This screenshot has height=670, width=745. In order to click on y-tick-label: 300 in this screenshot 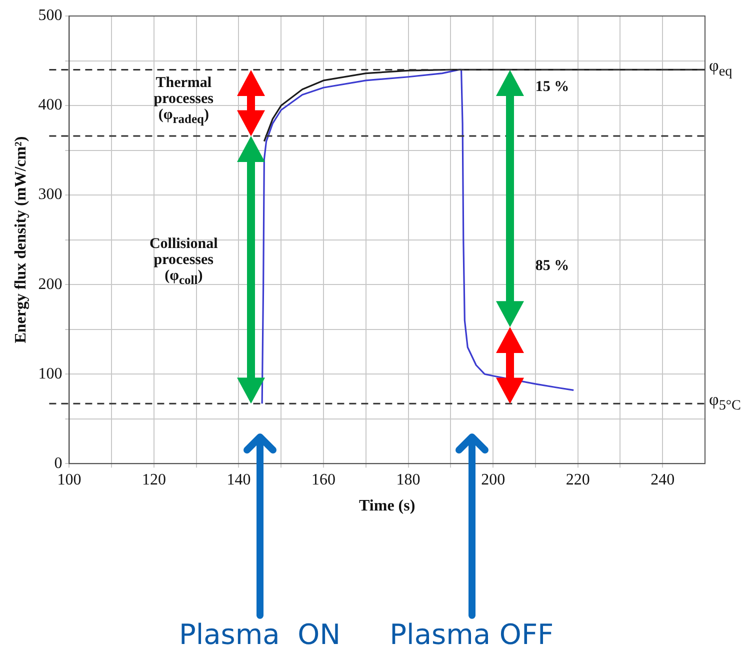, I will do `click(50, 195)`.